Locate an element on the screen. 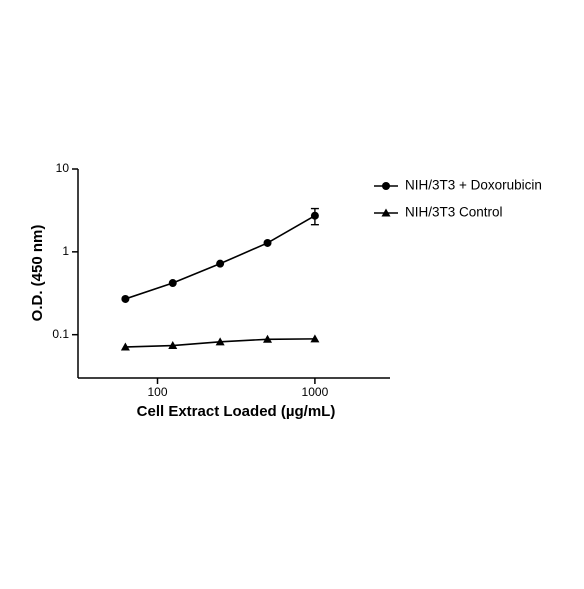  y-tick-label: 0.1 is located at coordinates (60, 334).